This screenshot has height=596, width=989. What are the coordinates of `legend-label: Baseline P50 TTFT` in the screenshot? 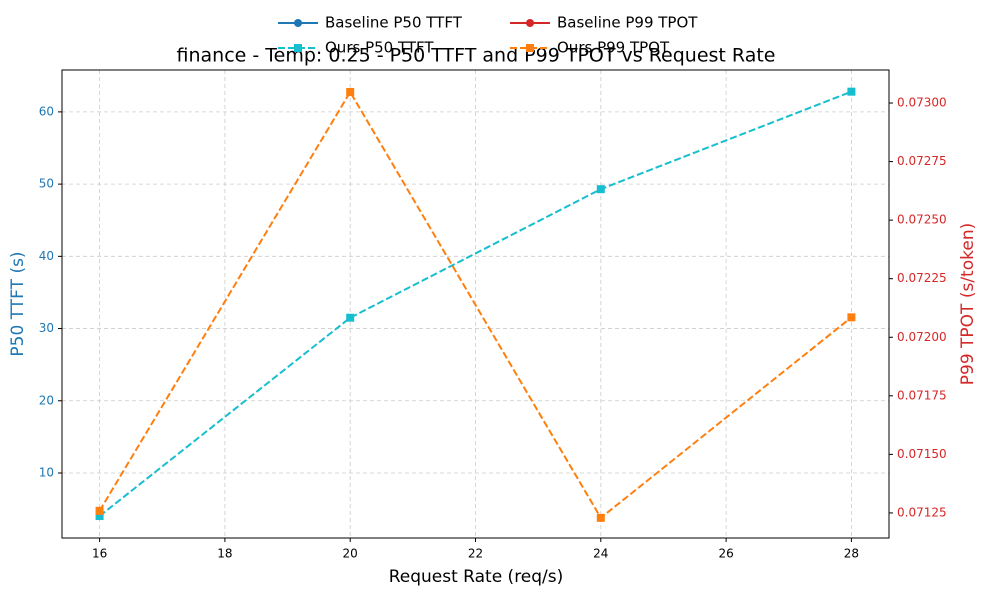 It's located at (394, 23).